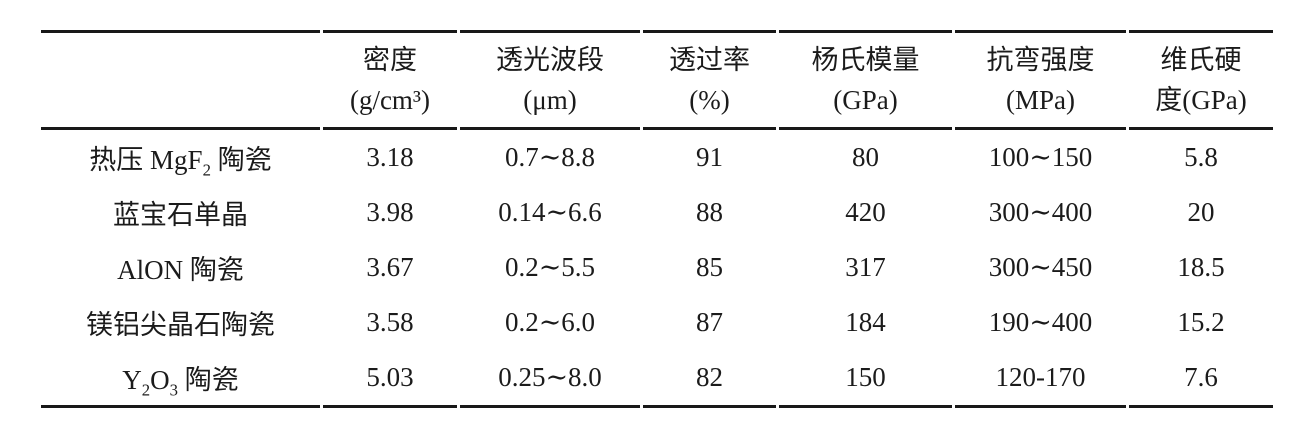 This screenshot has height=443, width=1310. What do you see at coordinates (1201, 379) in the screenshot?
I see `value-cell: 7.6` at bounding box center [1201, 379].